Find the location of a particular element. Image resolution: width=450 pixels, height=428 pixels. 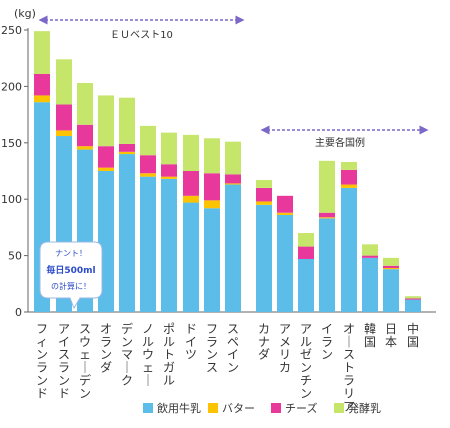

x-tick-label: スペイン is located at coordinates (233, 348).